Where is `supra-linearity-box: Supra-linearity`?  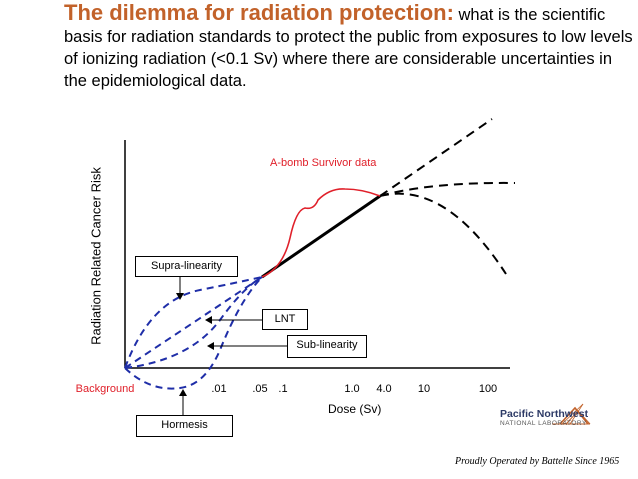
supra-linearity-box: Supra-linearity is located at coordinates (186, 266).